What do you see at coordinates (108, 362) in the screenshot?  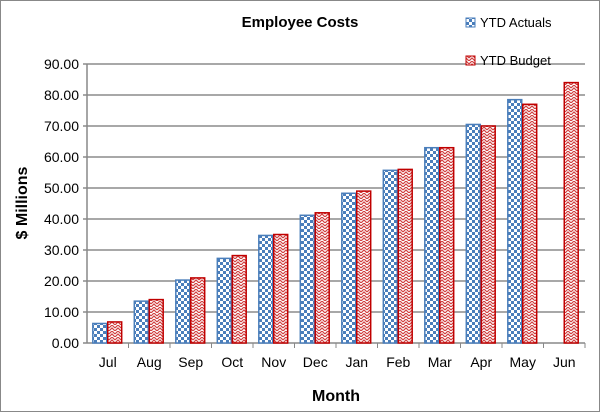 I see `x-tick-label: Jul` at bounding box center [108, 362].